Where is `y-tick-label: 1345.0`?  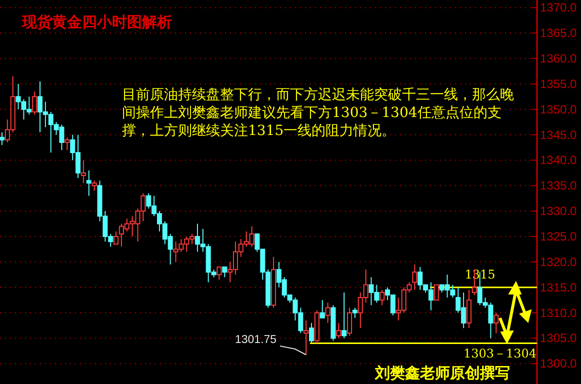 y-tick-label: 1345.0 is located at coordinates (559, 135).